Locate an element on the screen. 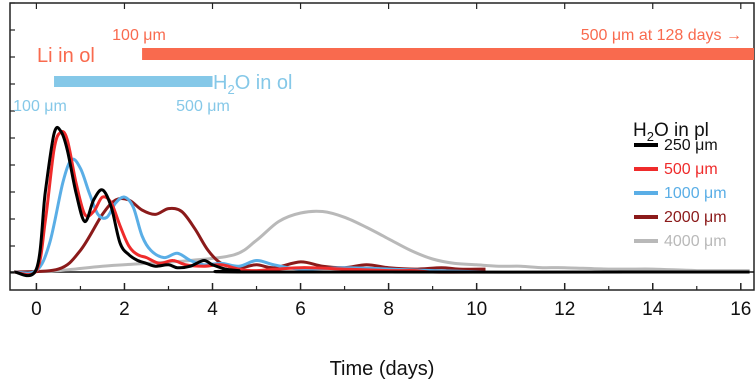  x-tick-label: 2 is located at coordinates (124, 309).